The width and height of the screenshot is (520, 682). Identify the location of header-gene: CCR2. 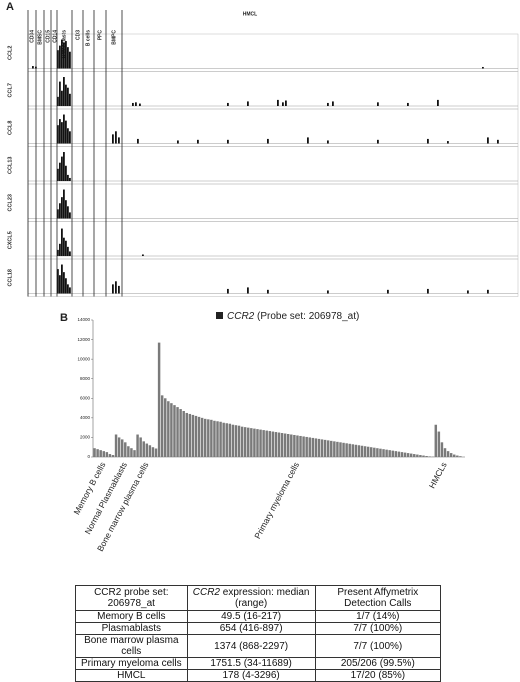
(206, 592).